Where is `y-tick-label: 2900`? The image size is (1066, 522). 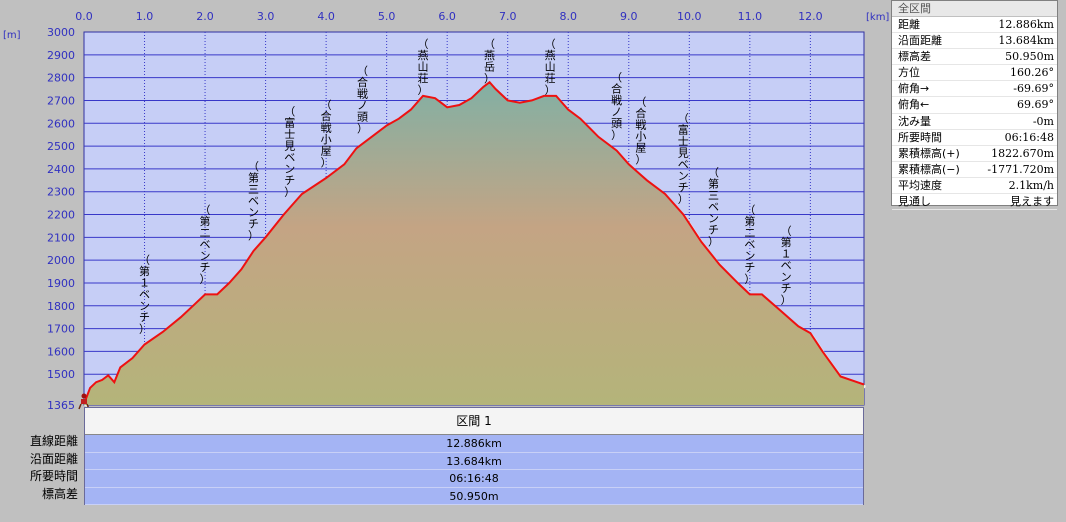
y-tick-label: 2900 is located at coordinates (61, 55).